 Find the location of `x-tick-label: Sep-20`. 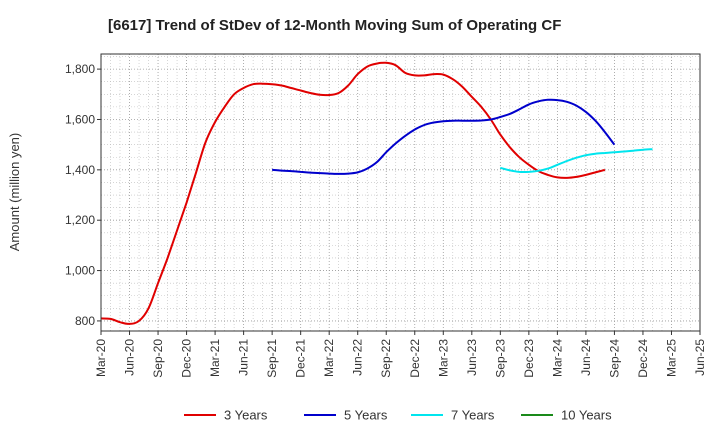

x-tick-label: Sep-20 is located at coordinates (158, 358).